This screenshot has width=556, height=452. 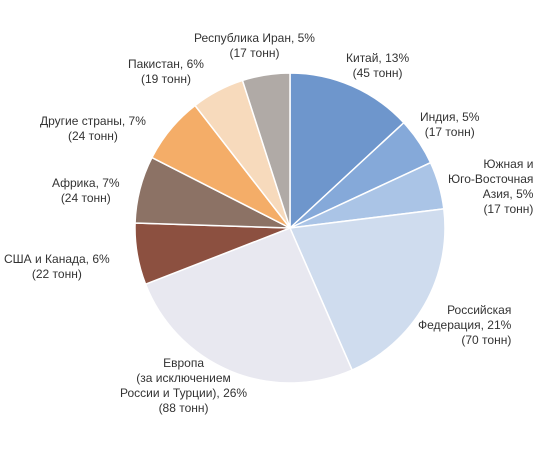 What do you see at coordinates (183, 378) in the screenshot?
I see `label-europe-line2: (за исключением` at bounding box center [183, 378].